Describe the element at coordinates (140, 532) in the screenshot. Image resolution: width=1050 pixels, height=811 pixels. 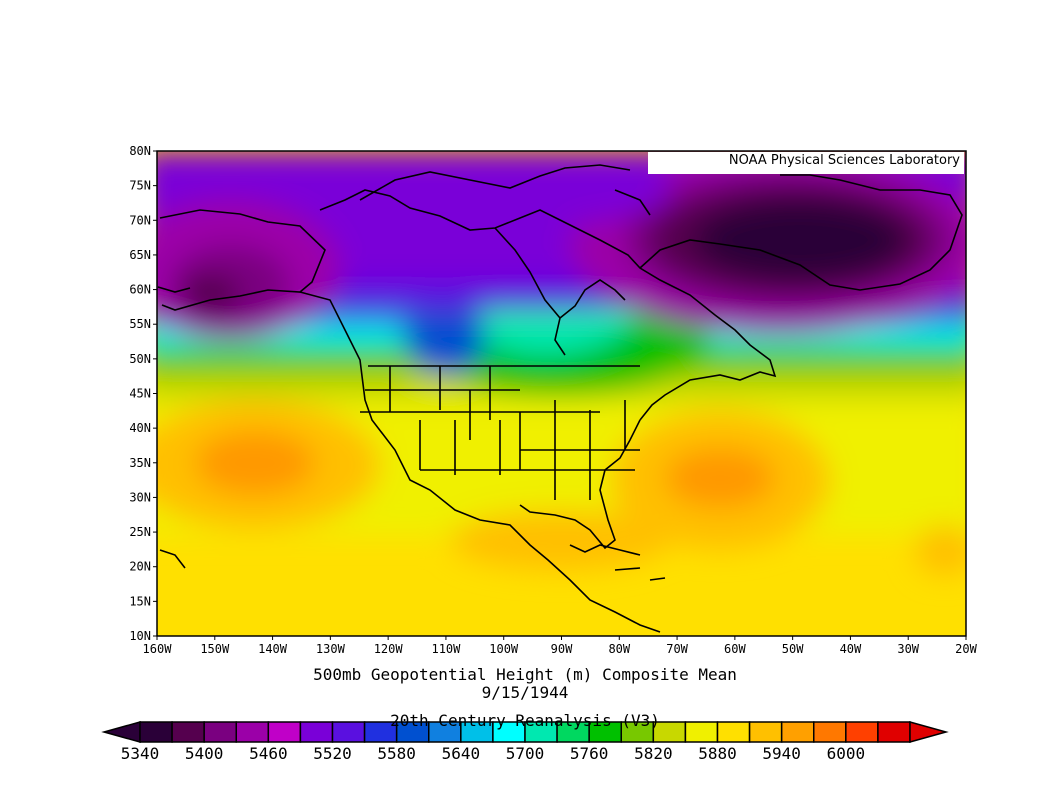
I see `lat-tick-label: 25N` at that location.